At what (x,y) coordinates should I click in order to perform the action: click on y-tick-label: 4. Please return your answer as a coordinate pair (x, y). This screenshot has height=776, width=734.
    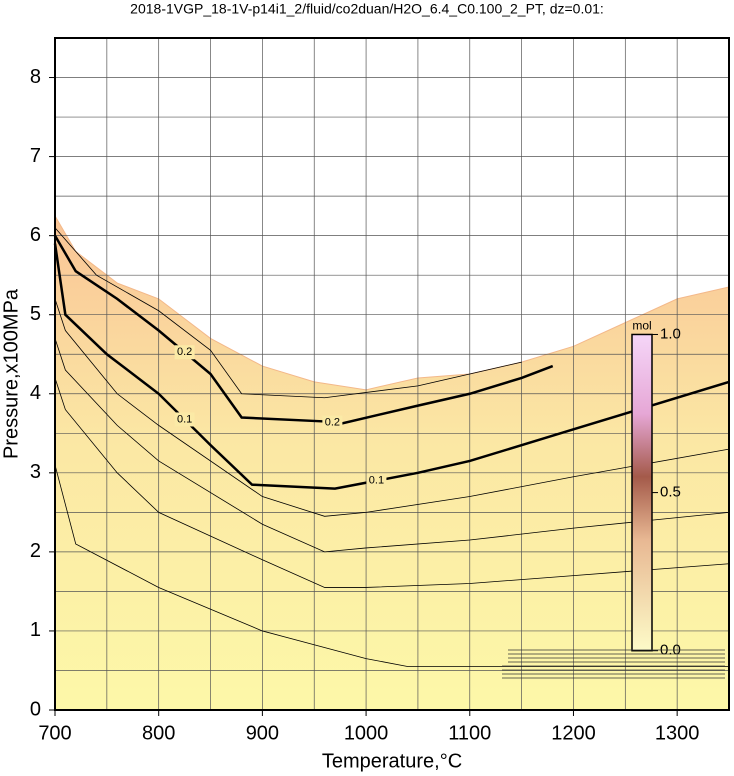
    Looking at the image, I should click on (35, 393).